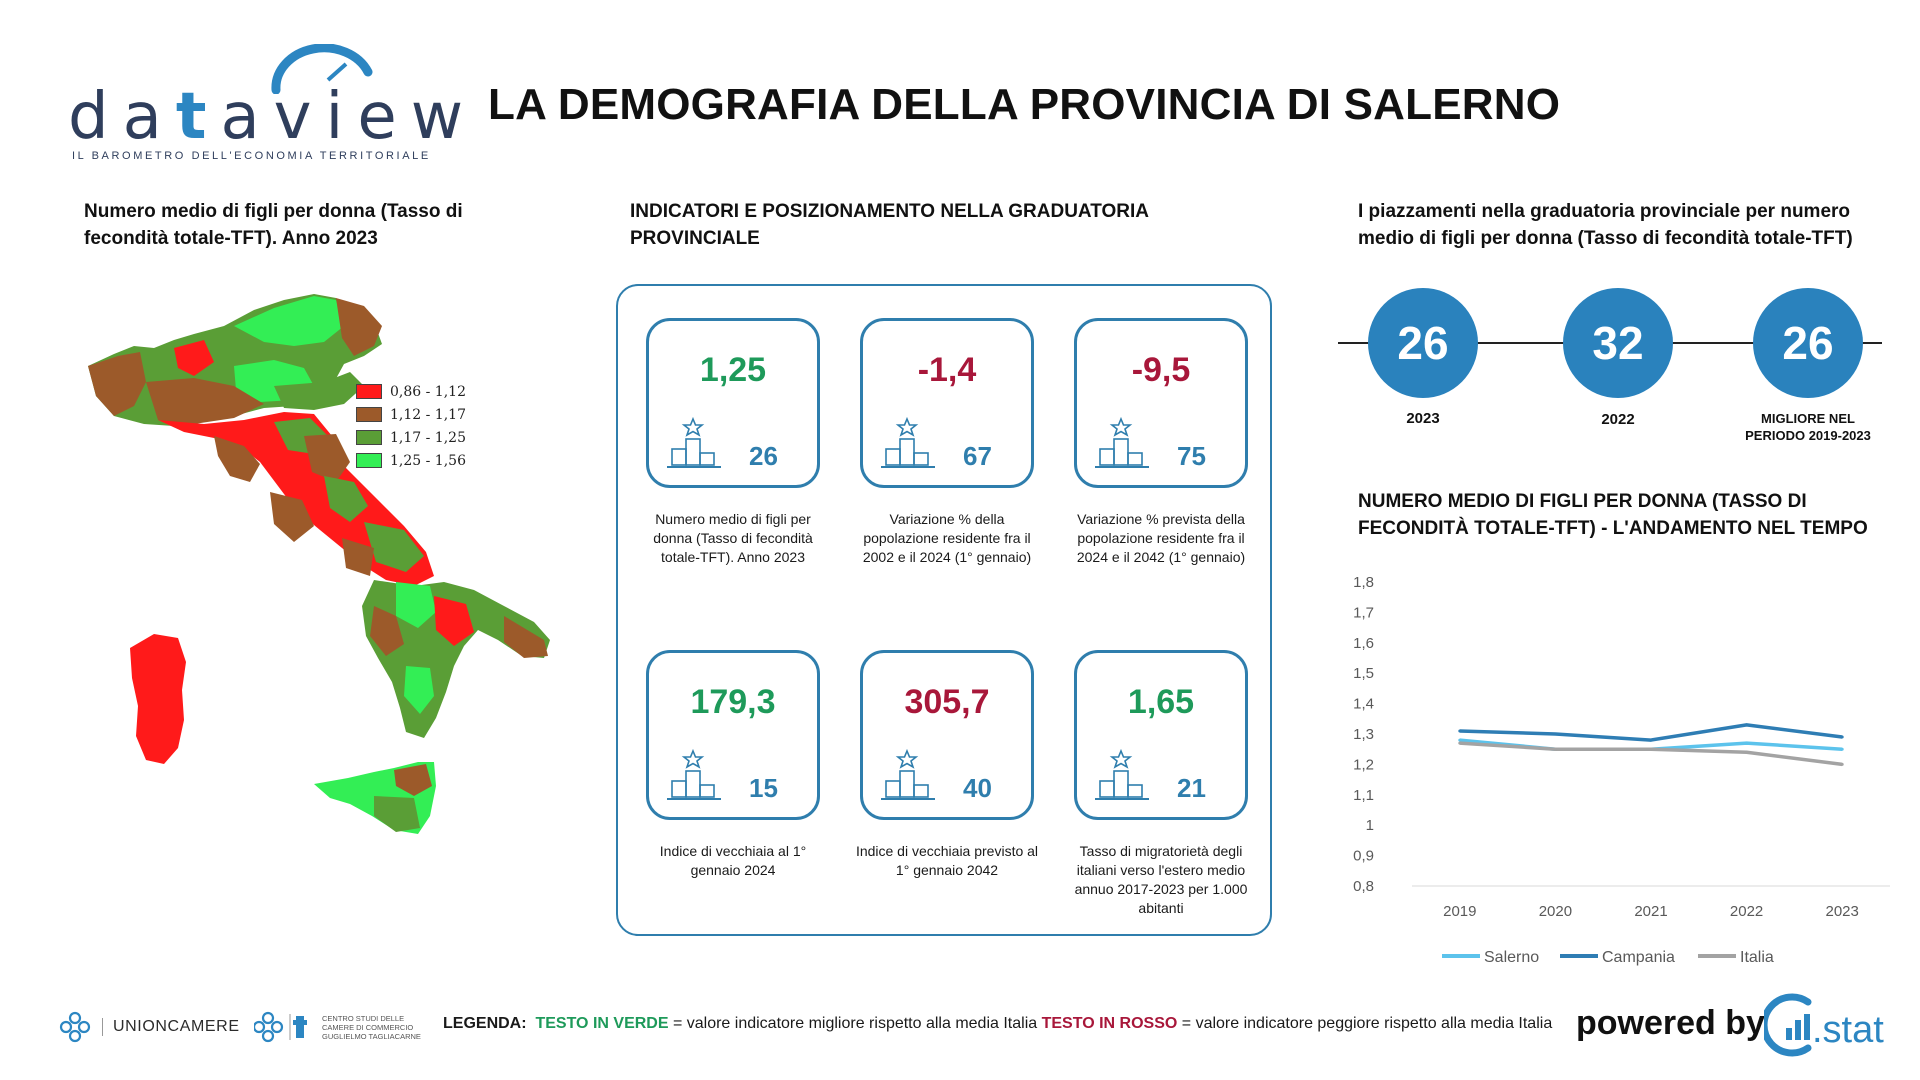 This screenshot has height=1080, width=1920. Describe the element at coordinates (1363, 582) in the screenshot. I see `y-tick-label: 1,8` at that location.